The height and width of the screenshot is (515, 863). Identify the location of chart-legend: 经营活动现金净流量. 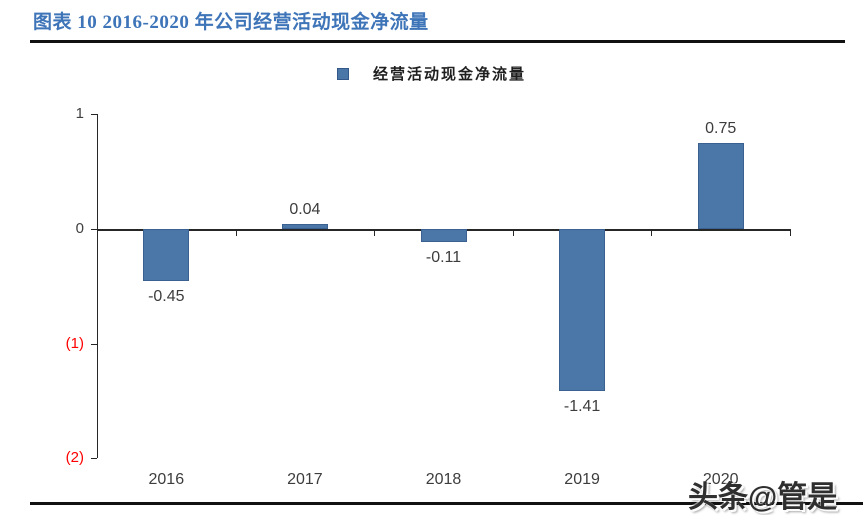
(431, 73).